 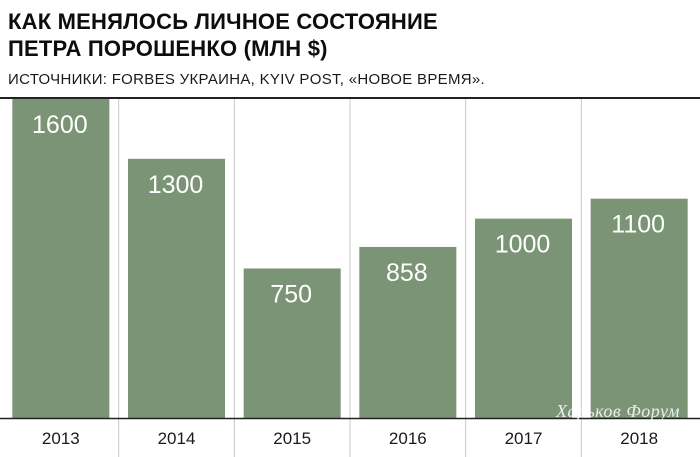 What do you see at coordinates (523, 245) in the screenshot?
I see `data-label-2017: 1000` at bounding box center [523, 245].